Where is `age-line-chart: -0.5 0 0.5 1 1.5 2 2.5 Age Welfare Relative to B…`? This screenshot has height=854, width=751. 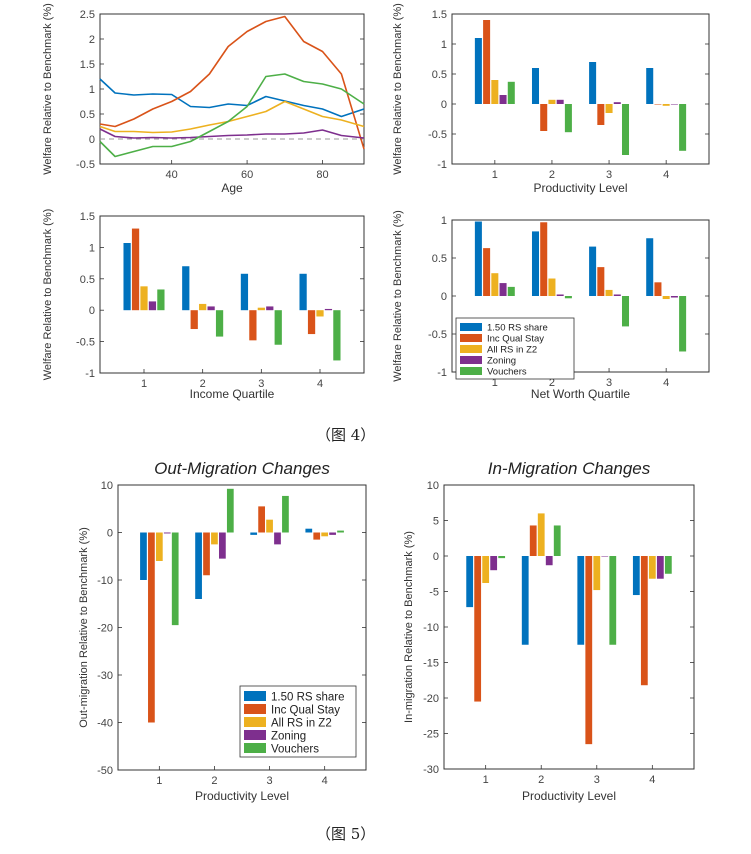 age-line-chart: -0.5 0 0.5 1 1.5 2 2.5 Age Welfare Relative to B… is located at coordinates (203, 99).